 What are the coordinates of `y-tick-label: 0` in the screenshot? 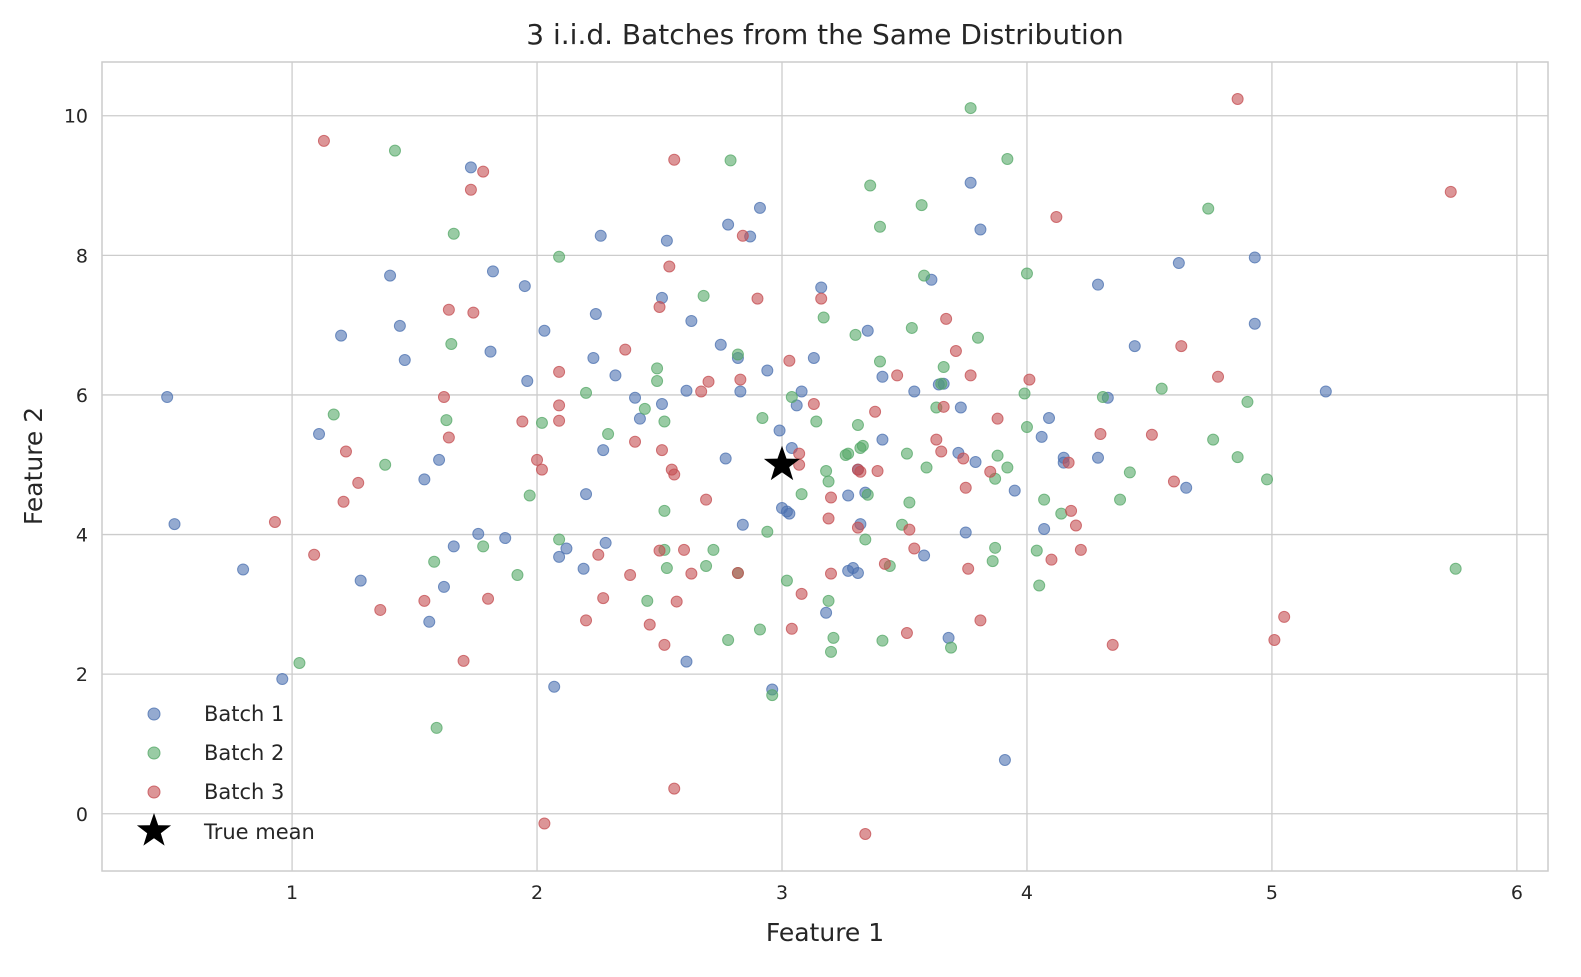 It's located at (82, 815).